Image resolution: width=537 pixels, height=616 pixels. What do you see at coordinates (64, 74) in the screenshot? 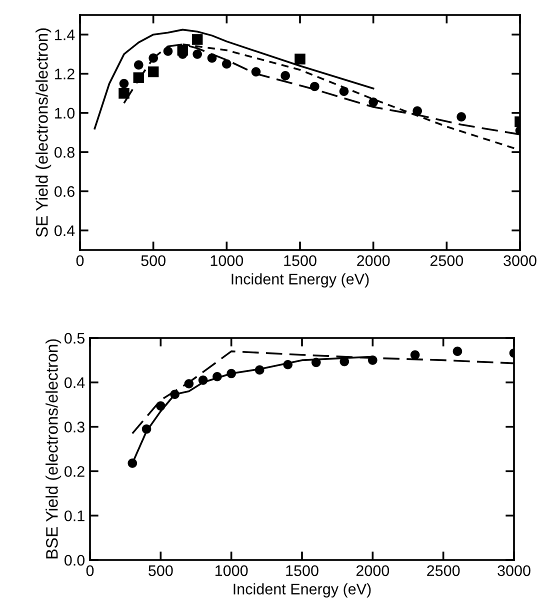
I see `y-tick-label: 1.2` at bounding box center [64, 74].